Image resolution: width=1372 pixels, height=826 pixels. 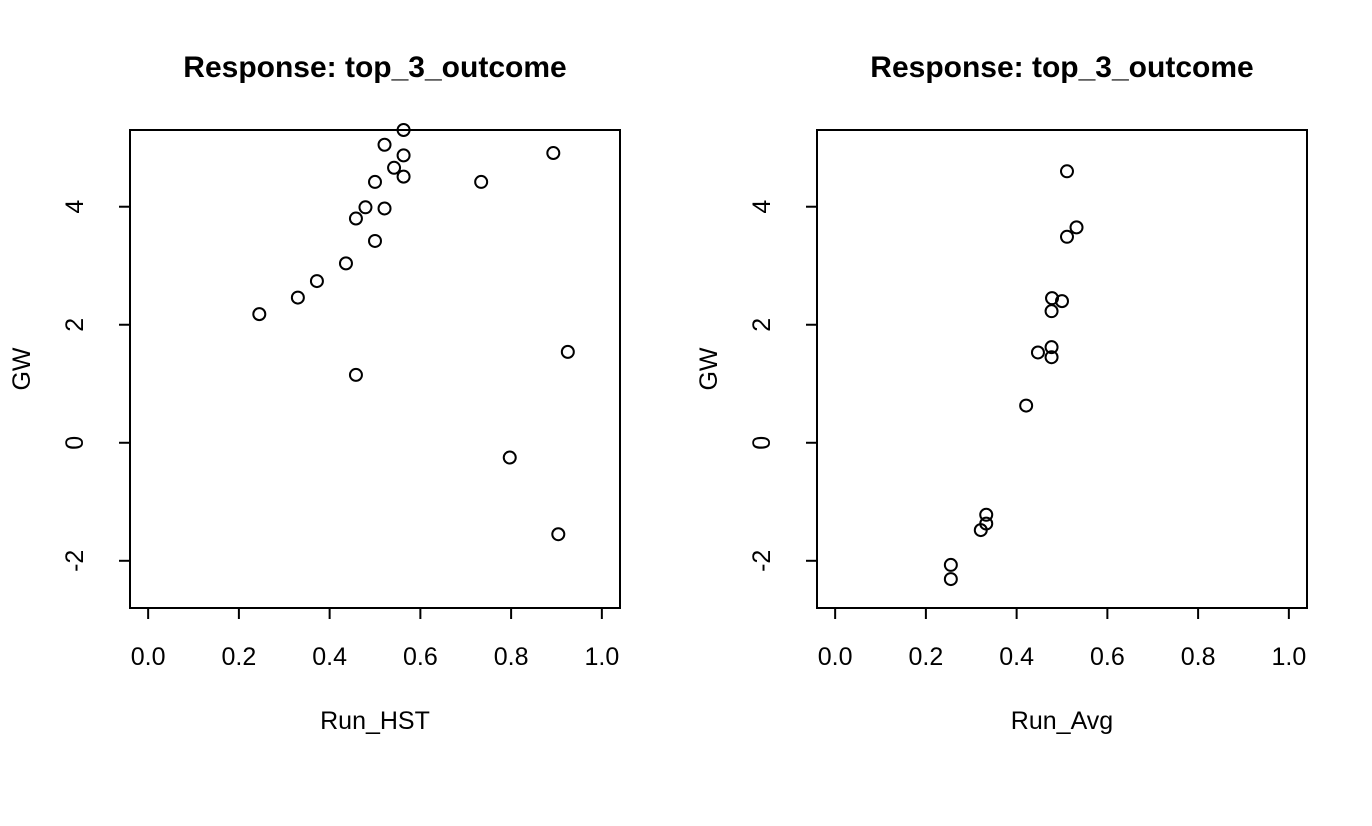 What do you see at coordinates (709, 368) in the screenshot?
I see `y-axis-label-2: GW` at bounding box center [709, 368].